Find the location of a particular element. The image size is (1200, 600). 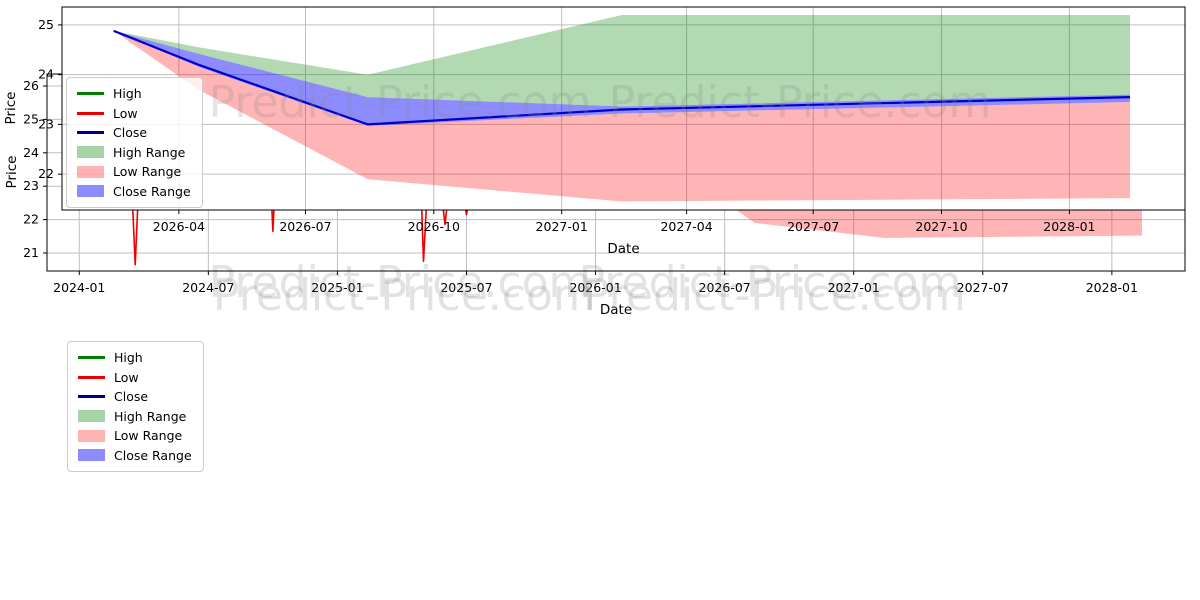

x-tick-label: 2026-04 is located at coordinates (179, 226).